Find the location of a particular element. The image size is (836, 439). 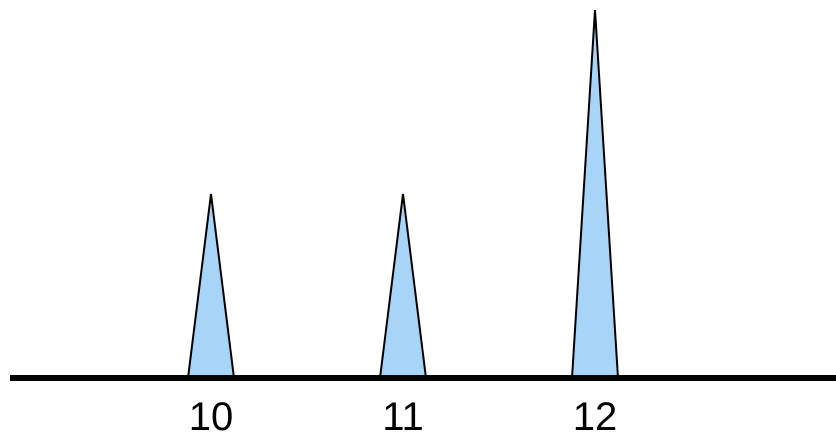

x-tick-label-10: 10 is located at coordinates (211, 417).